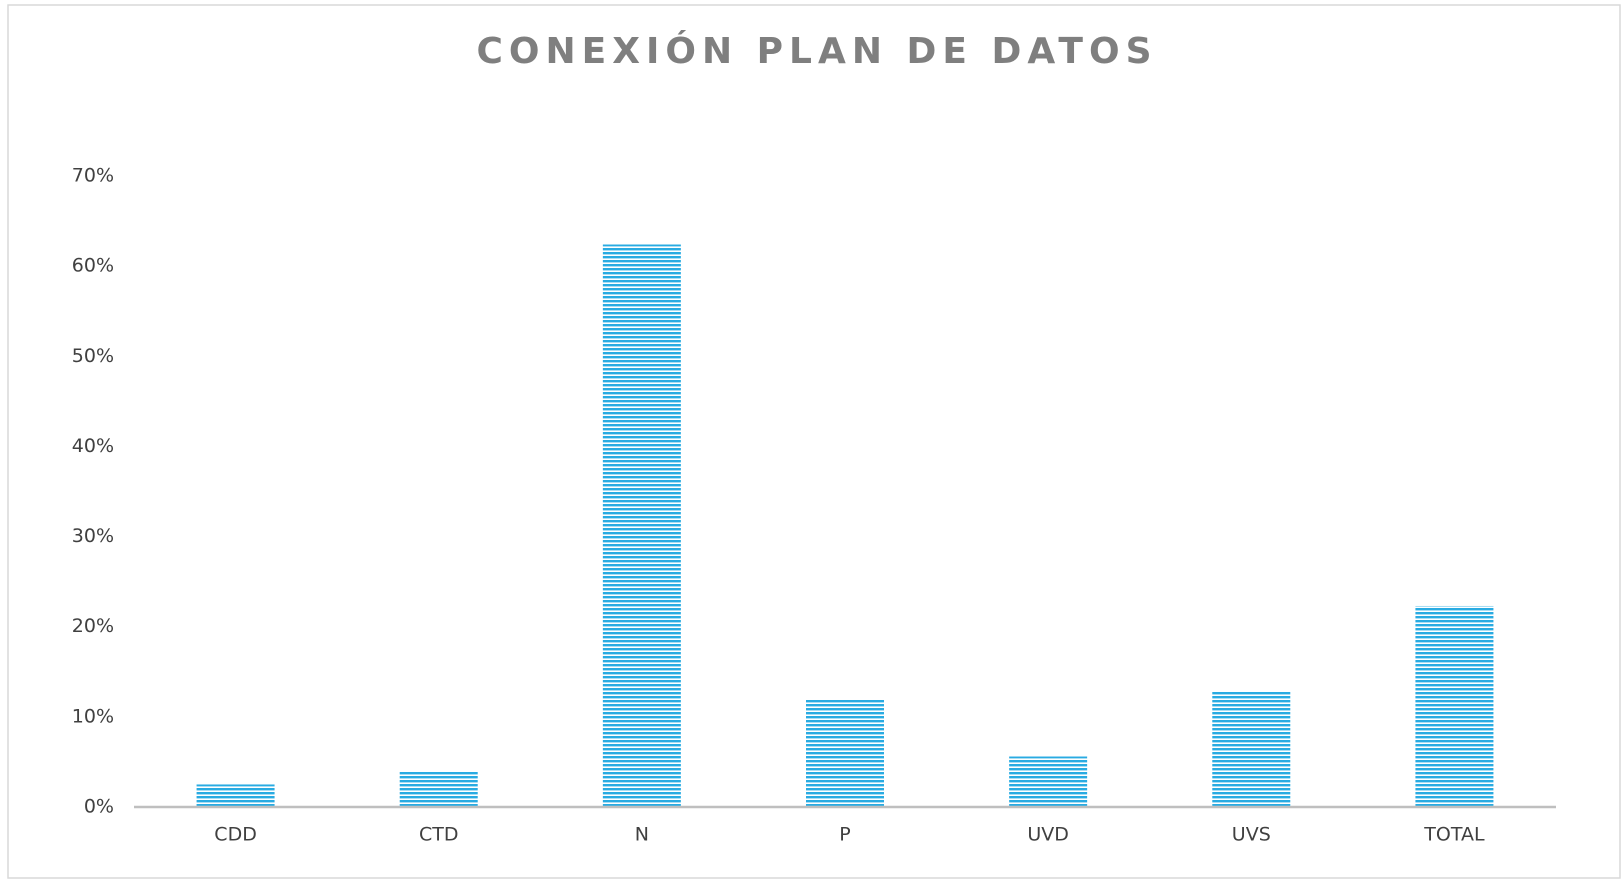 This screenshot has width=1621, height=879. What do you see at coordinates (816, 51) in the screenshot?
I see `chart-title: CONEXIÓN PLAN DE DATOS` at bounding box center [816, 51].